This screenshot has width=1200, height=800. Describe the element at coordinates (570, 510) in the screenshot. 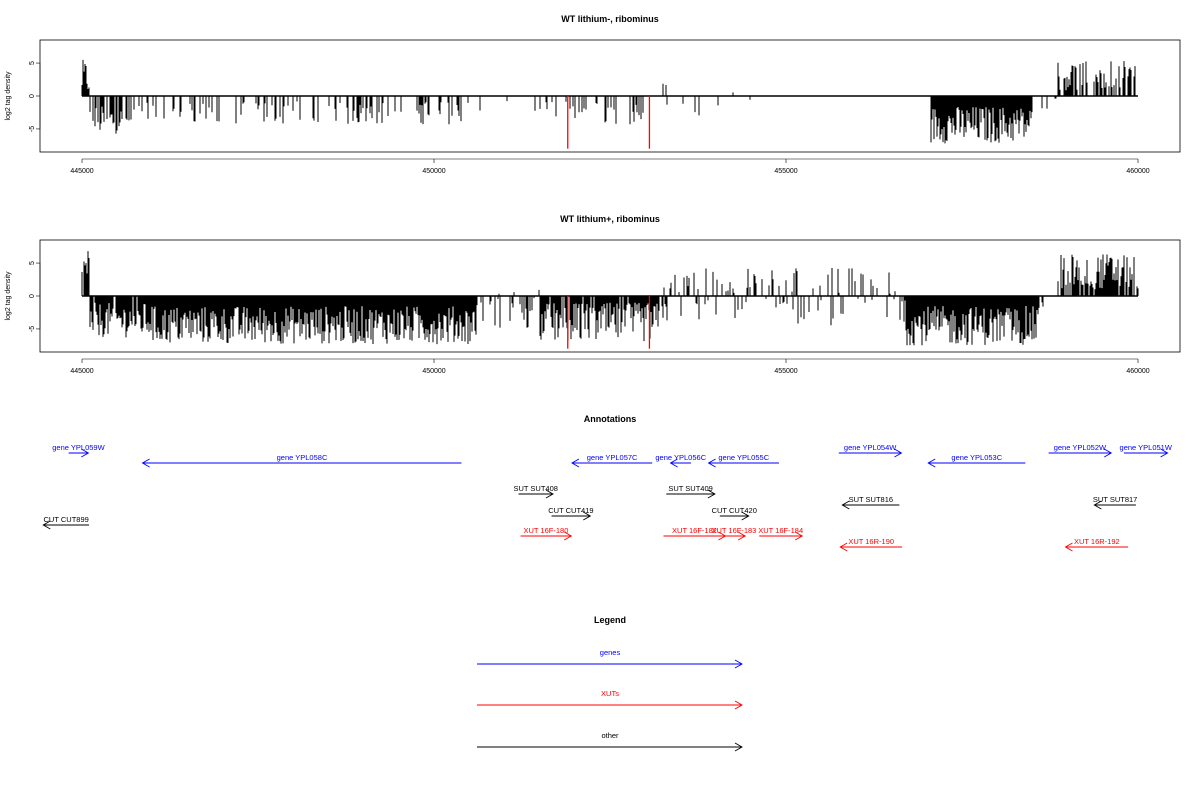

I see `other-label: CUT CUT419` at that location.